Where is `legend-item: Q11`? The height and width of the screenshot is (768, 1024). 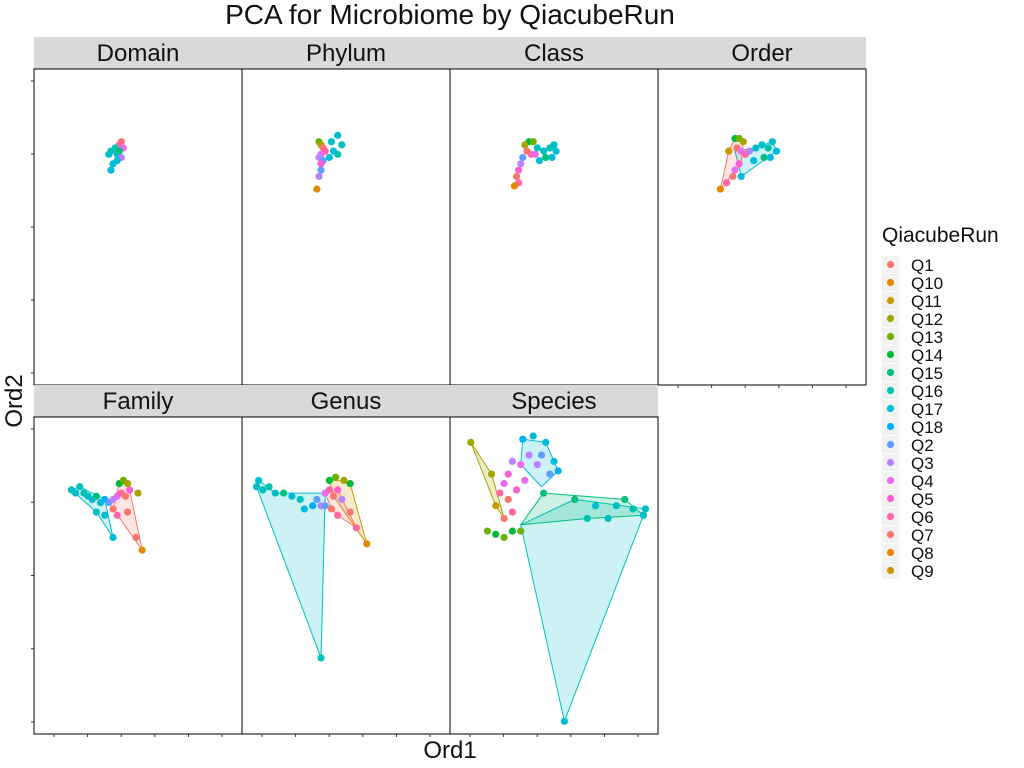
legend-item: Q11 is located at coordinates (912, 301).